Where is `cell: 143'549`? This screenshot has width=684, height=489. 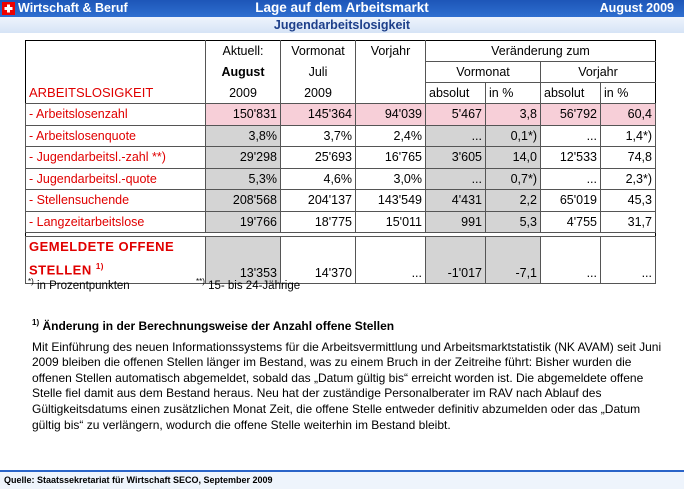 cell: 143'549 is located at coordinates (390, 200).